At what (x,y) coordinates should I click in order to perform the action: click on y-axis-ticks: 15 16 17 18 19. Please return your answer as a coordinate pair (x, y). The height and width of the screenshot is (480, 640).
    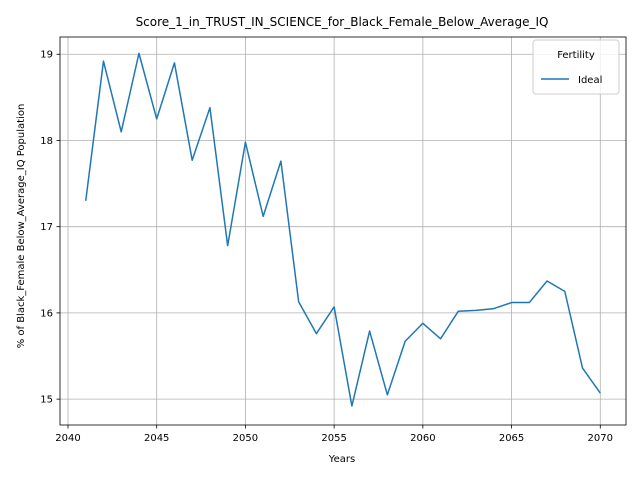
    Looking at the image, I should click on (50, 228).